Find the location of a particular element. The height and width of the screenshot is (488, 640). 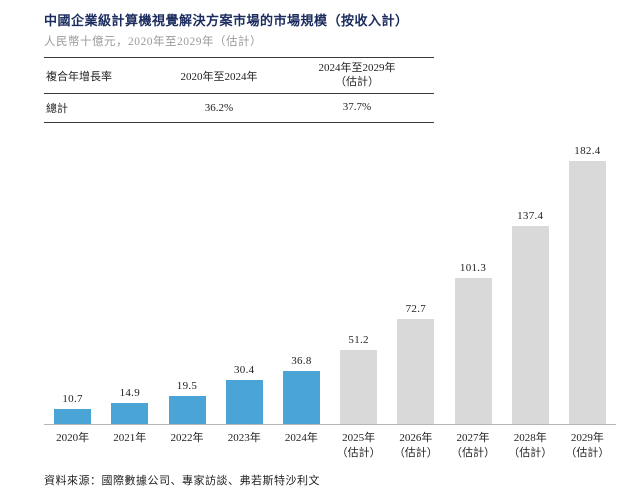

x-axis-label: 2026年 （估計） is located at coordinates (415, 447).